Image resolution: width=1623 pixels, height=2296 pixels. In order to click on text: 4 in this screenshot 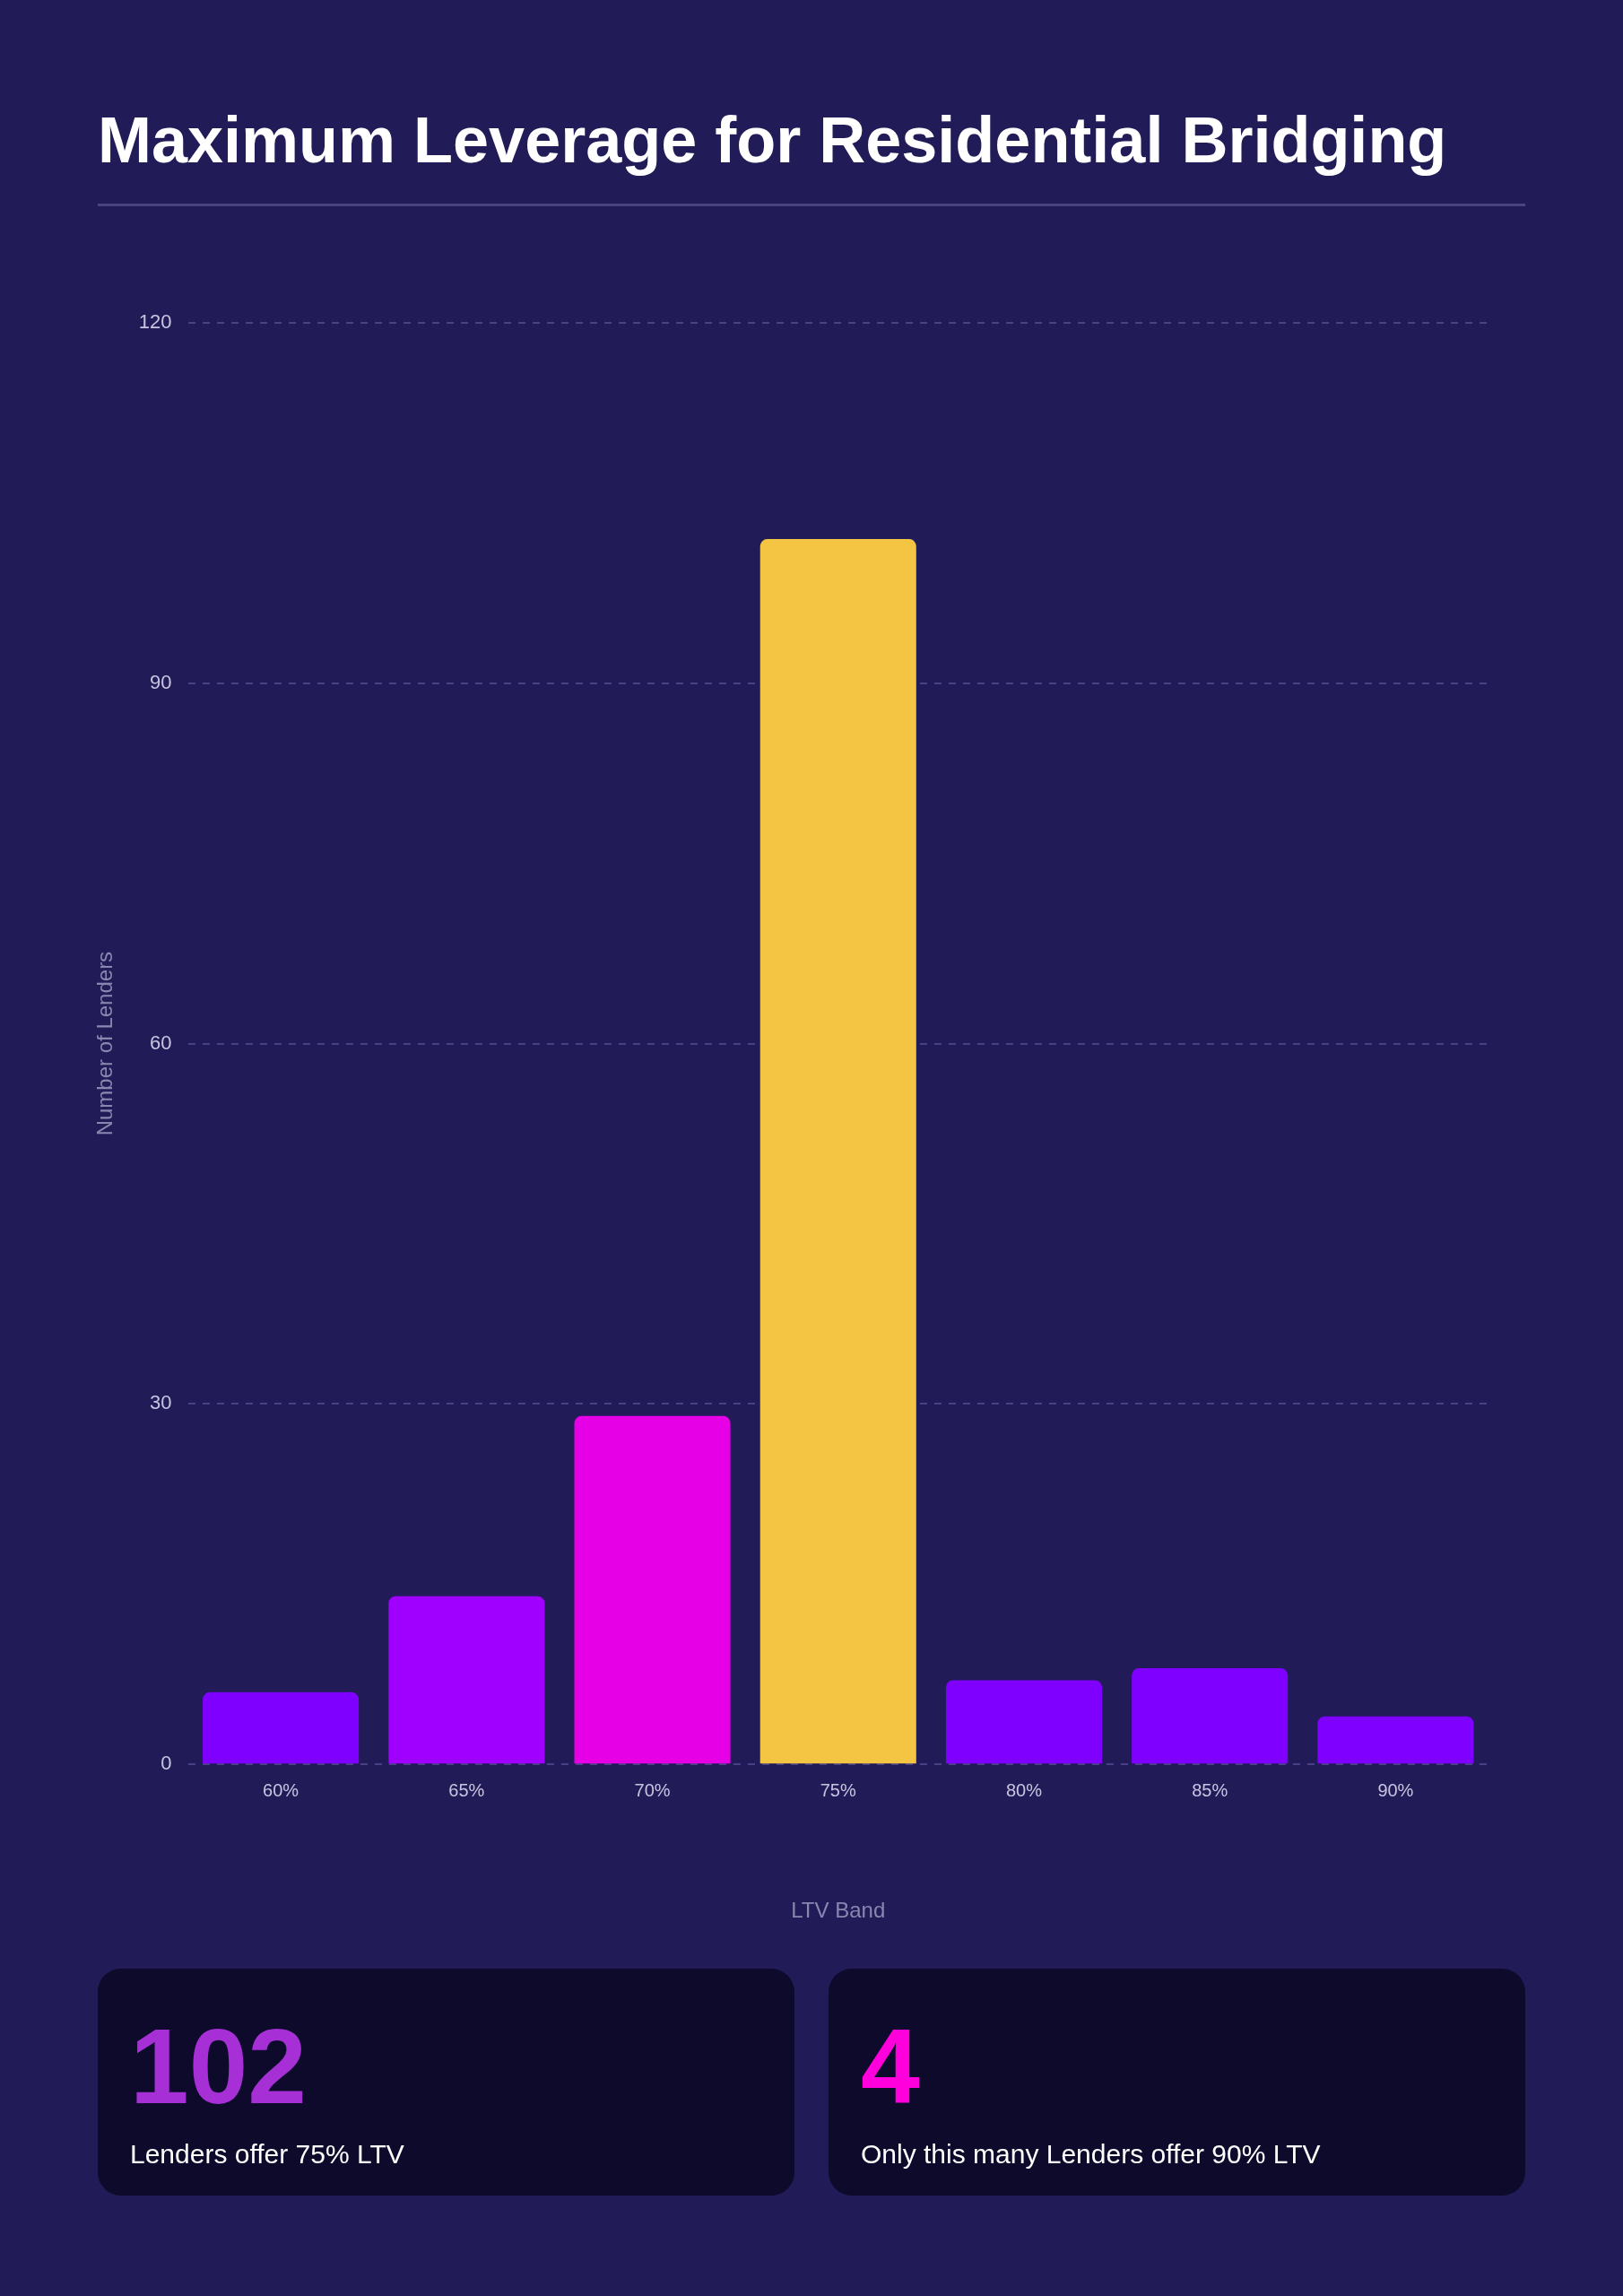, I will do `click(891, 2066)`.